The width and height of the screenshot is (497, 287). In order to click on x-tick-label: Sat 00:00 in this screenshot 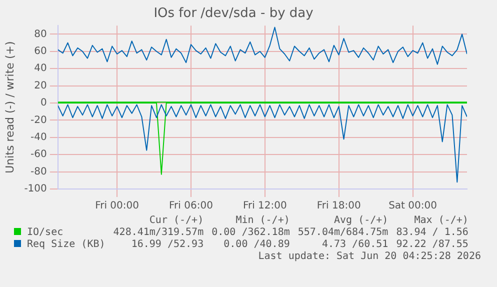, I will do `click(412, 206)`.